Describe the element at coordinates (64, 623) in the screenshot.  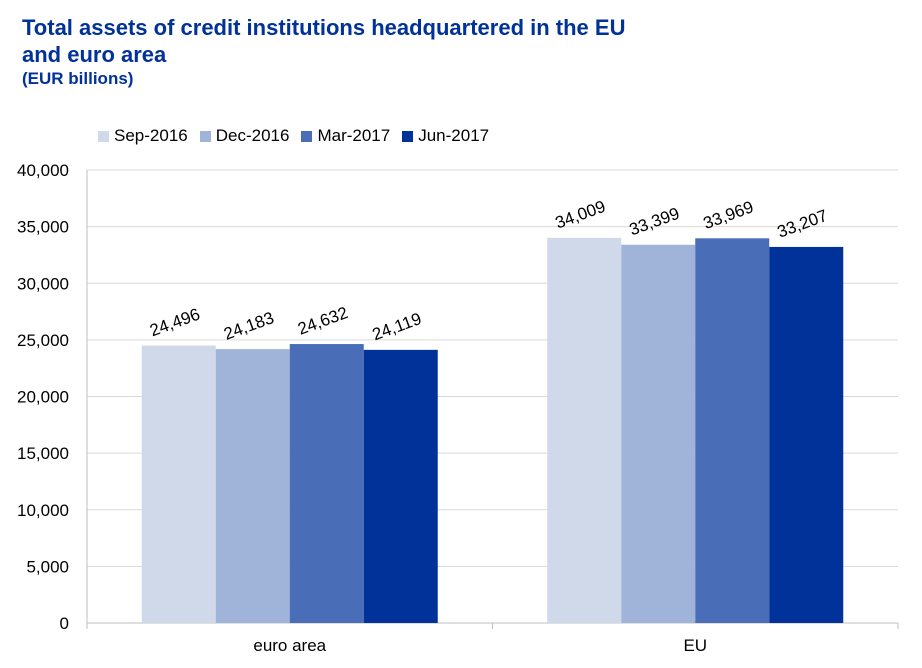
I see `y-tick-label: 0` at that location.